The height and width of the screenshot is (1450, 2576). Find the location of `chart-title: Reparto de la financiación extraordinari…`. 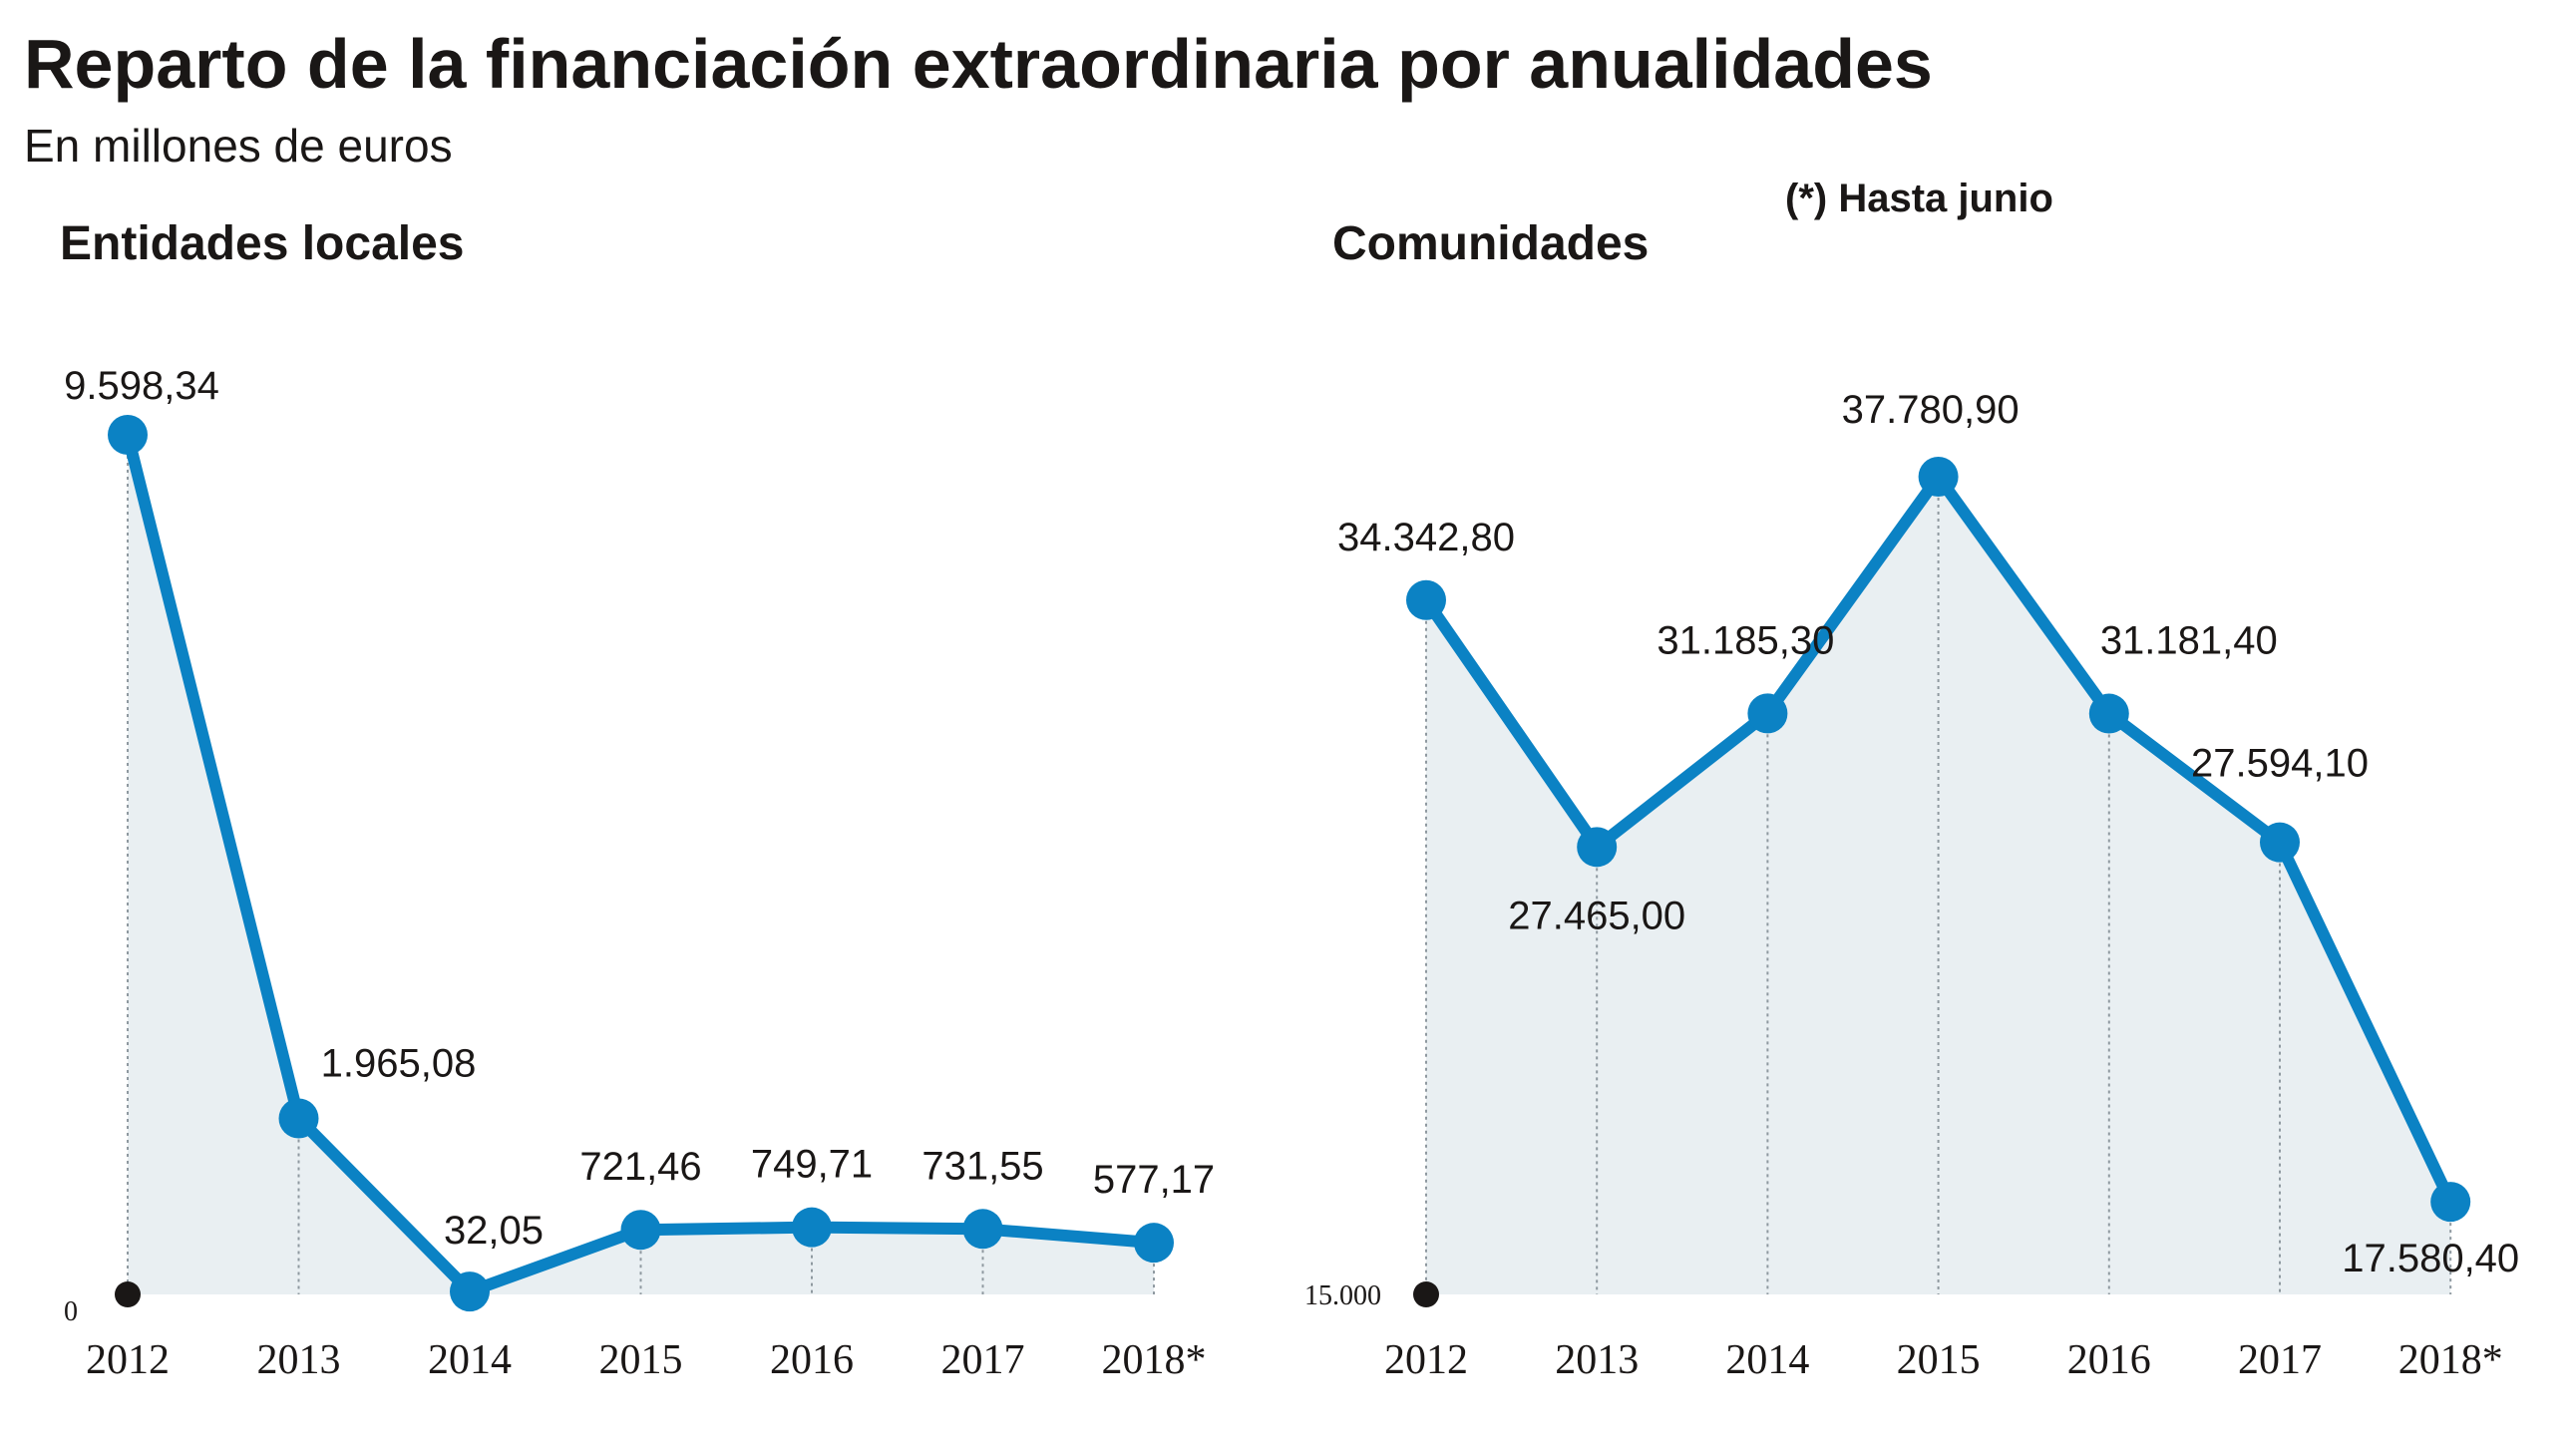

chart-title: Reparto de la financiación extraordinari… is located at coordinates (978, 64).